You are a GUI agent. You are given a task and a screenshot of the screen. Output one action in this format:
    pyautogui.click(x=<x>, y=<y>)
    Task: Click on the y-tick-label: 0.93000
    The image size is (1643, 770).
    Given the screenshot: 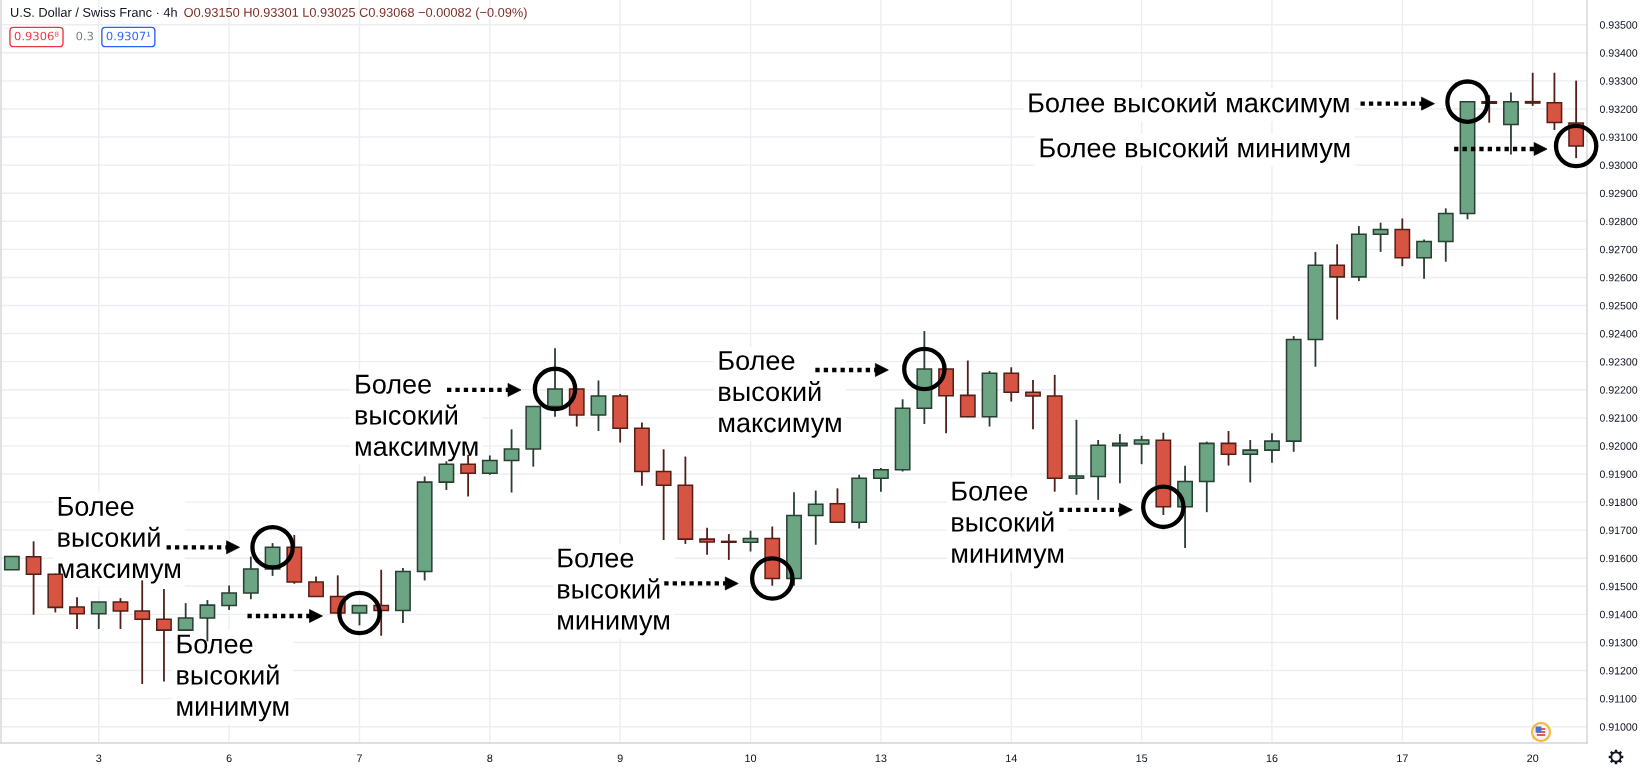 What is the action you would take?
    pyautogui.click(x=1618, y=165)
    